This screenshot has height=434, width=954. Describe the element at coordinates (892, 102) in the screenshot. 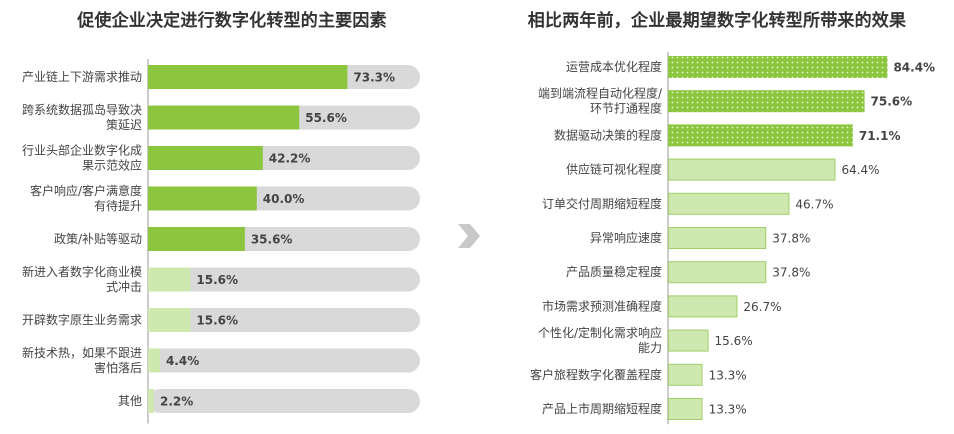

I see `right-value-label: 75.6%` at that location.